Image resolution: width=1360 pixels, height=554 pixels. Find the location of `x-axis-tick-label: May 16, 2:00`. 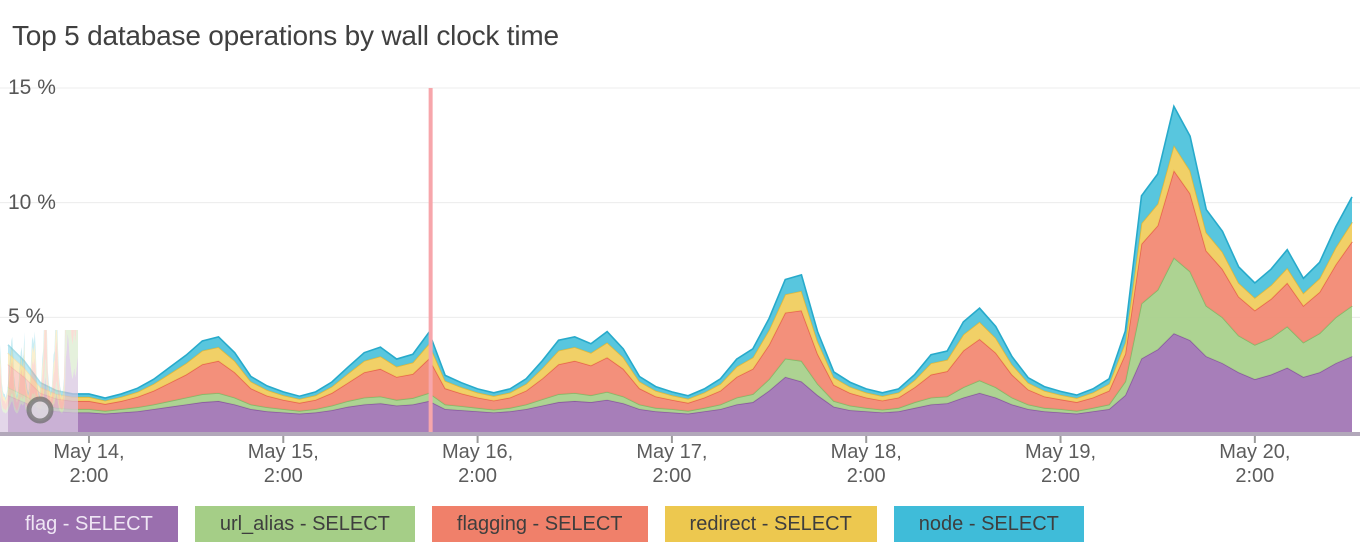

x-axis-tick-label: May 16, 2:00 is located at coordinates (478, 464).